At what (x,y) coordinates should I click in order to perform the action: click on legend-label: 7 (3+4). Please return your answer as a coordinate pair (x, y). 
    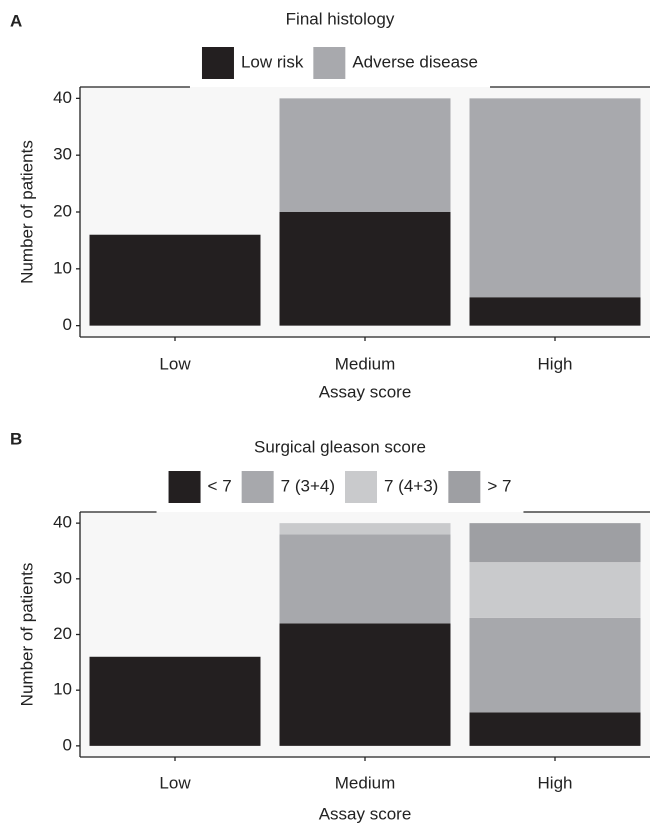
    Looking at the image, I should click on (308, 485).